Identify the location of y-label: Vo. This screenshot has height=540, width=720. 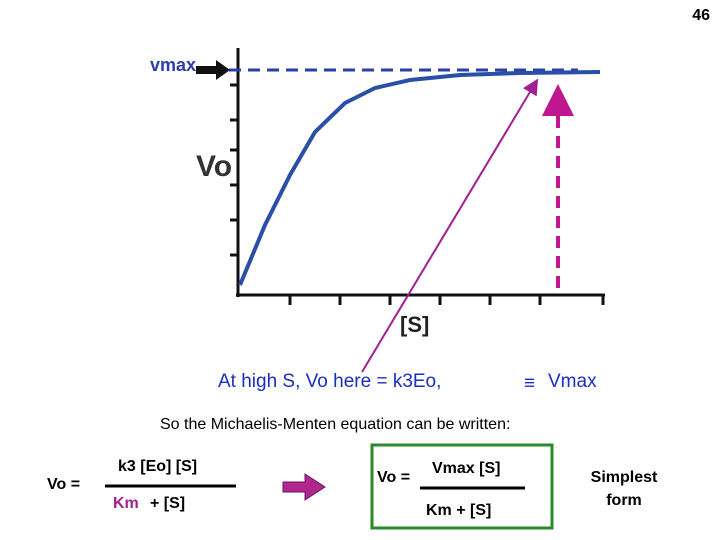
(214, 166).